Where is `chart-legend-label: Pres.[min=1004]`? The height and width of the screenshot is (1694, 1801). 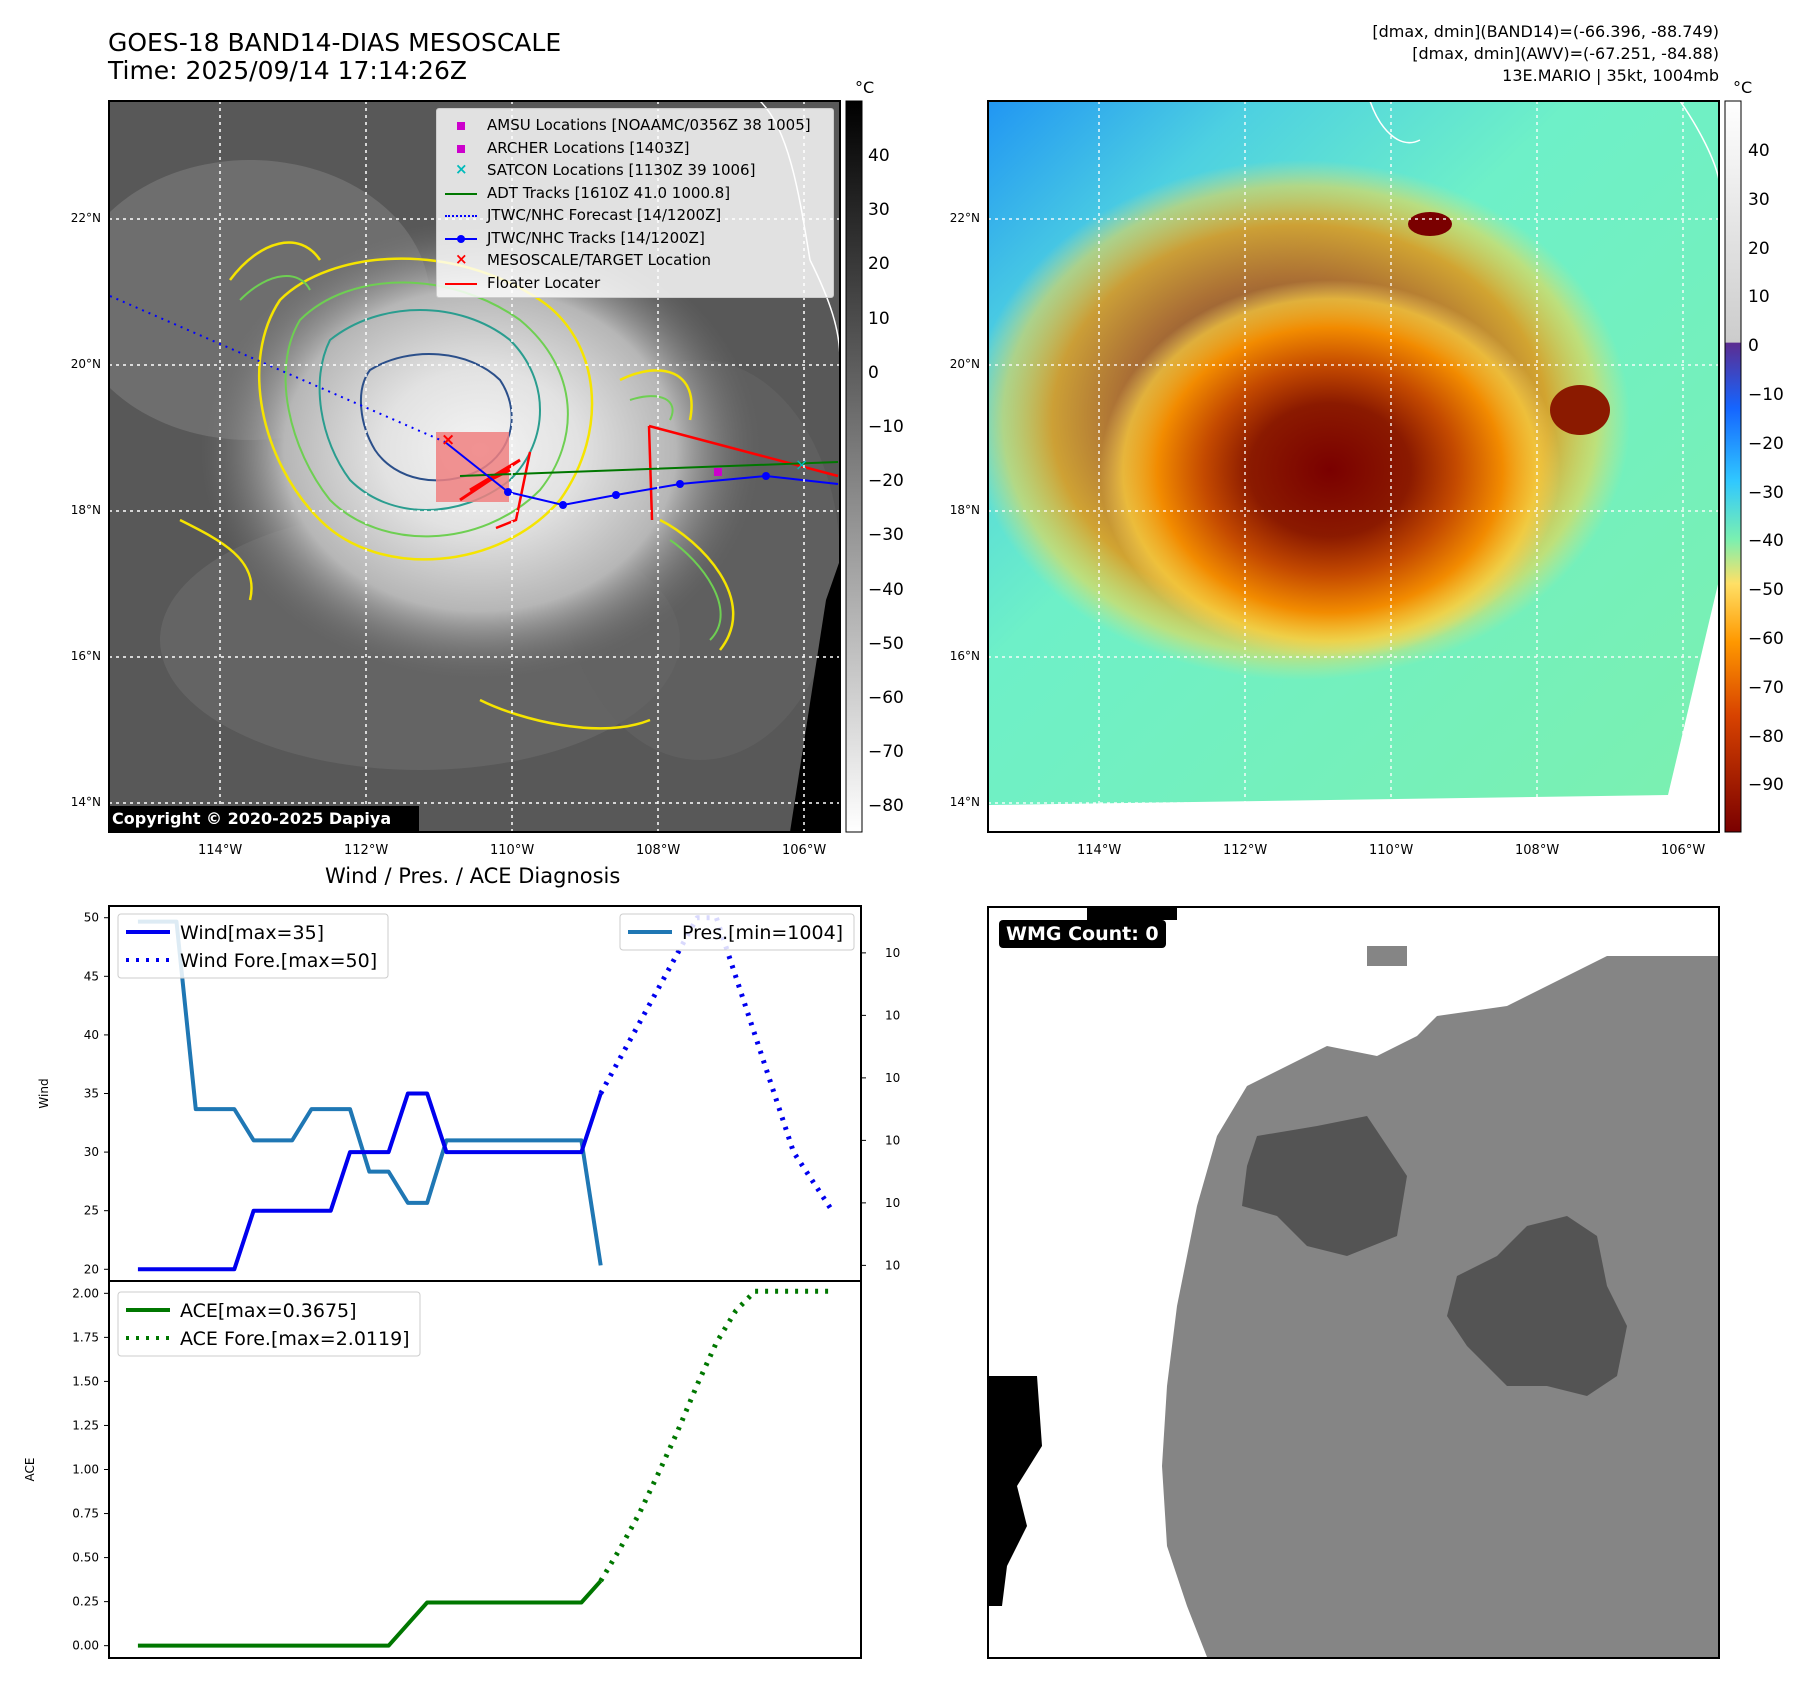 chart-legend-label: Pres.[min=1004] is located at coordinates (762, 933).